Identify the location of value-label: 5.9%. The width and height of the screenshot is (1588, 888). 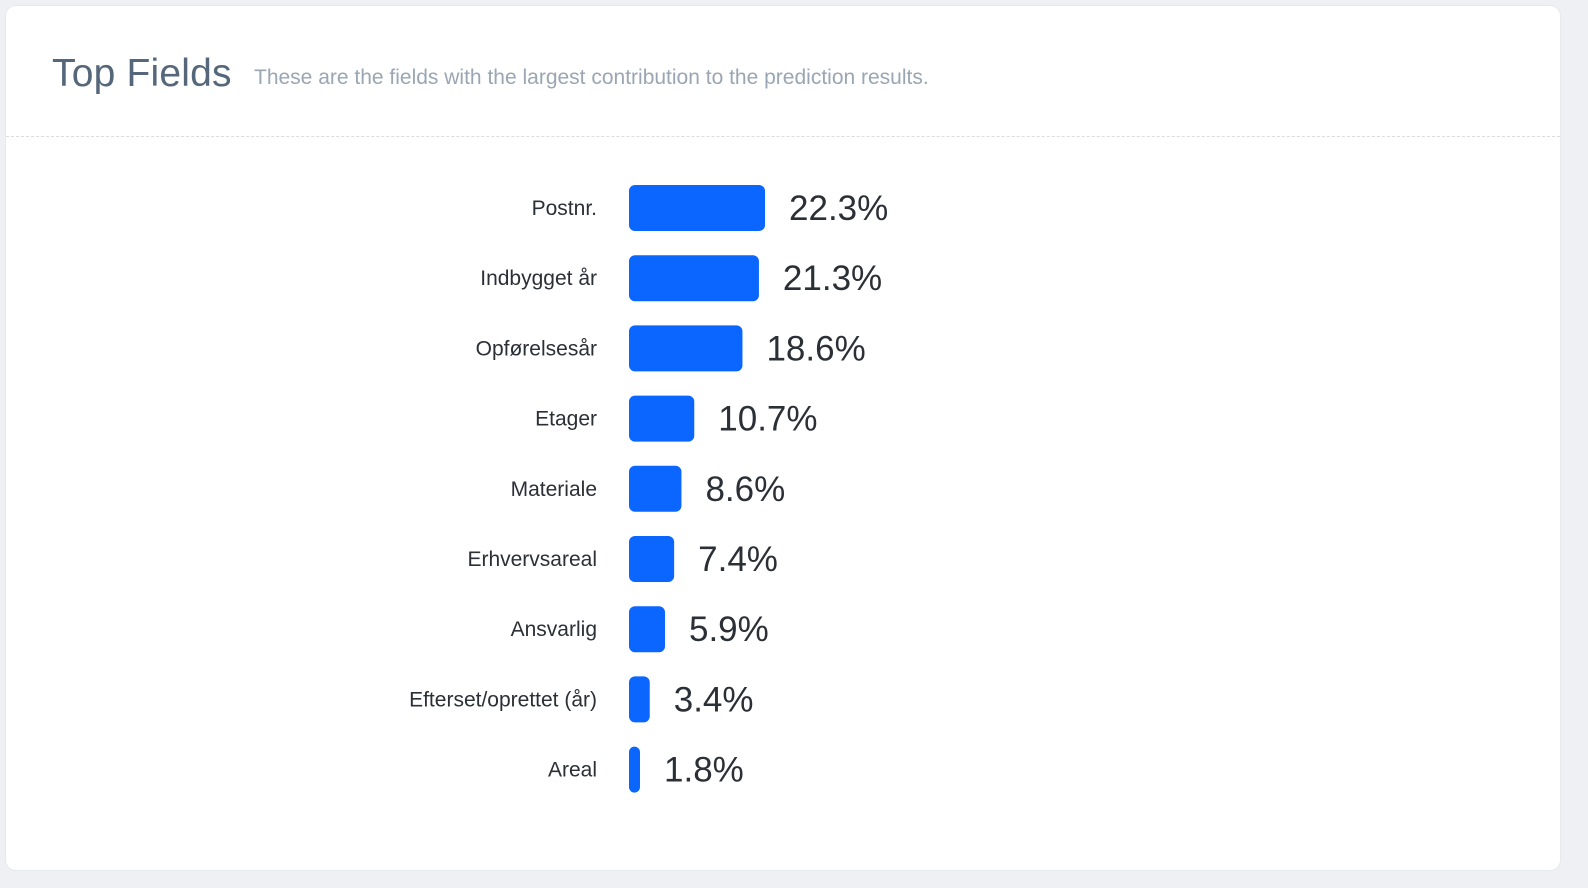
(729, 629).